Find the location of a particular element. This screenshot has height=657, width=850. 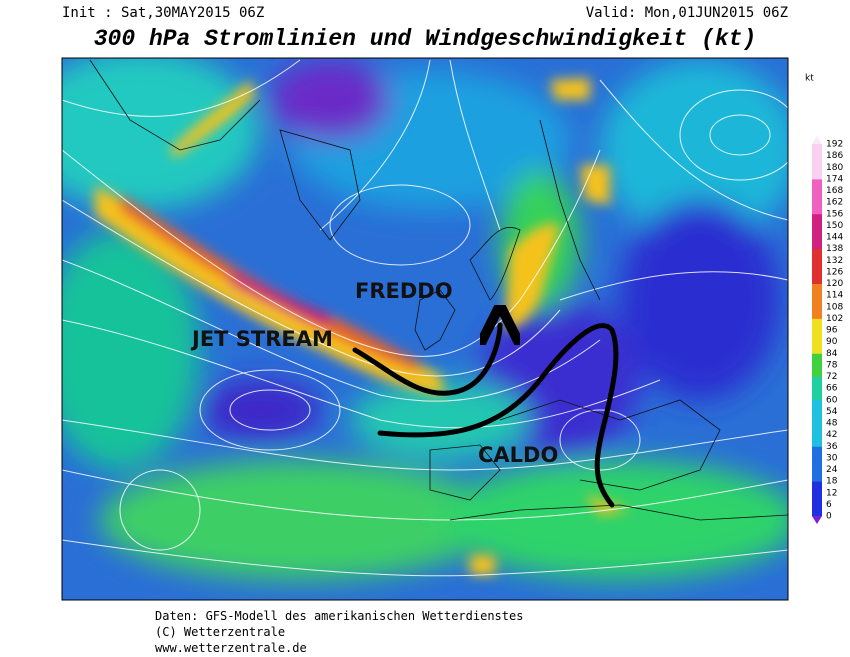

footer-url: www.wetterzentrale.de is located at coordinates (231, 648).